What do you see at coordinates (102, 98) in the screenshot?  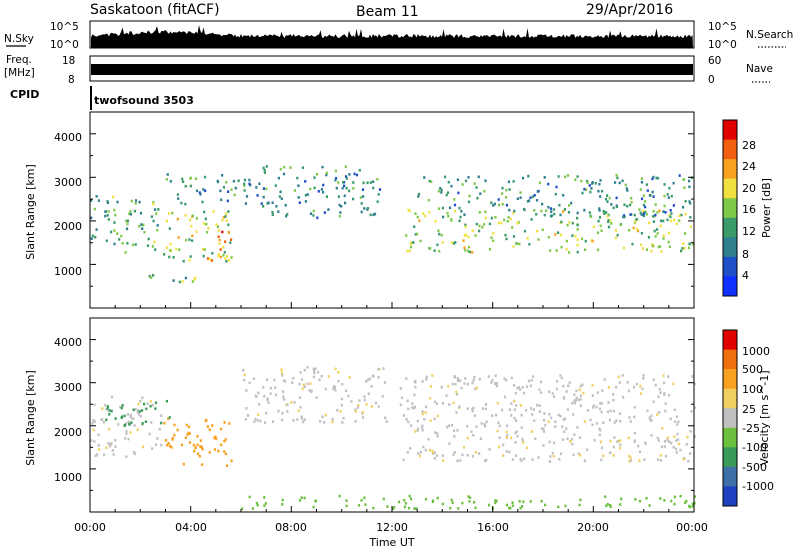 I see `cpid-panel: CPID twofsound 3503` at bounding box center [102, 98].